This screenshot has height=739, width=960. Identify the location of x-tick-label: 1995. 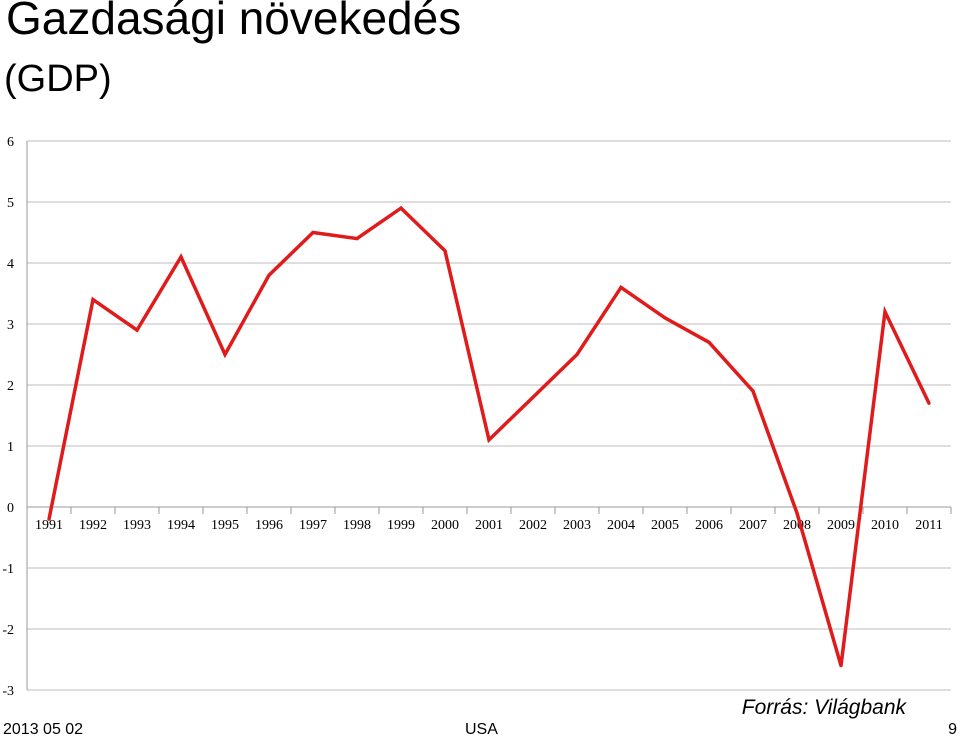
(225, 525).